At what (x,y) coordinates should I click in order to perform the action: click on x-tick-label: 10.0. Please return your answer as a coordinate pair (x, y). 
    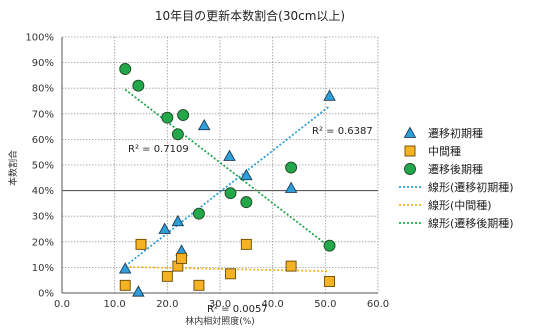
    Looking at the image, I should click on (115, 304).